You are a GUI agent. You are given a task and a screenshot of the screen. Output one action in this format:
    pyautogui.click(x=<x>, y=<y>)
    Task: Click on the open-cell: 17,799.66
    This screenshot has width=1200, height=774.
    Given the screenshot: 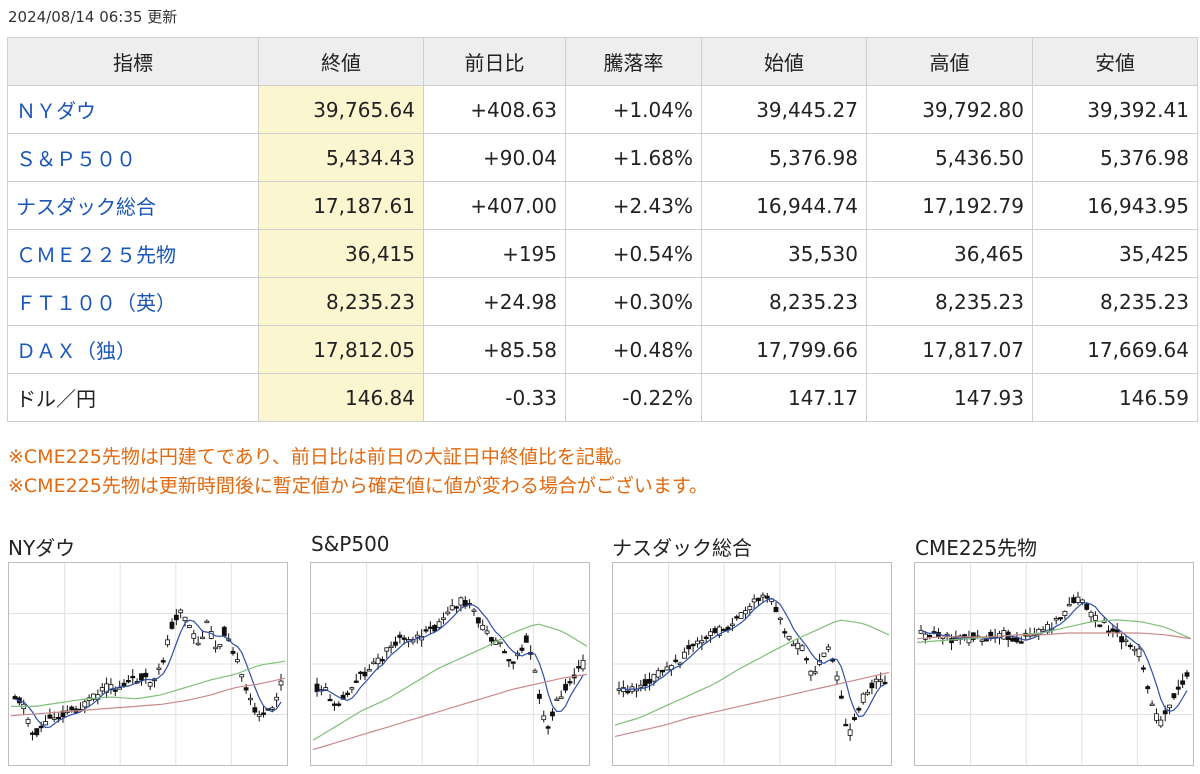 What is the action you would take?
    pyautogui.click(x=784, y=349)
    